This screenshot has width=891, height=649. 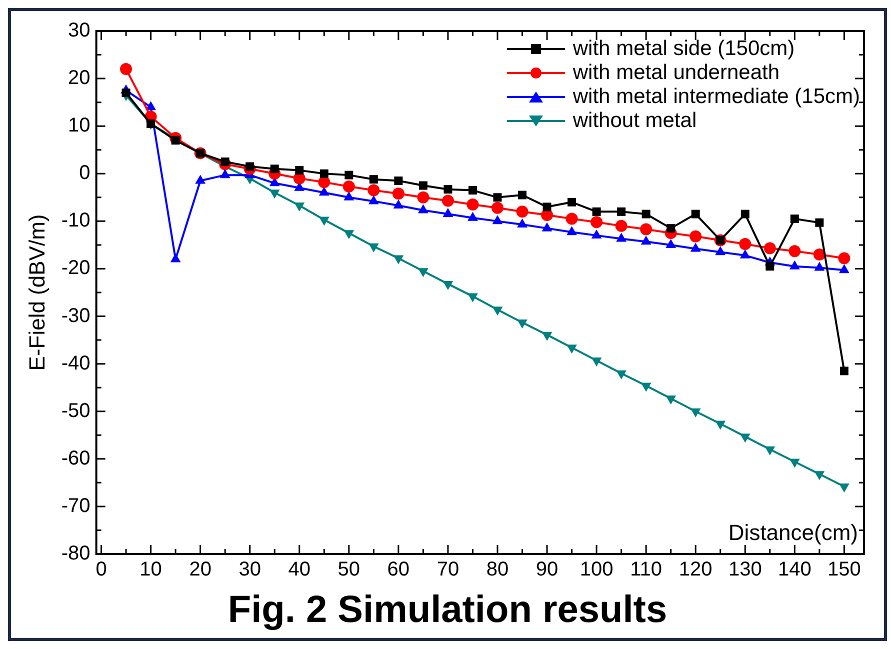 What do you see at coordinates (75, 458) in the screenshot?
I see `y-tick-label: -60` at bounding box center [75, 458].